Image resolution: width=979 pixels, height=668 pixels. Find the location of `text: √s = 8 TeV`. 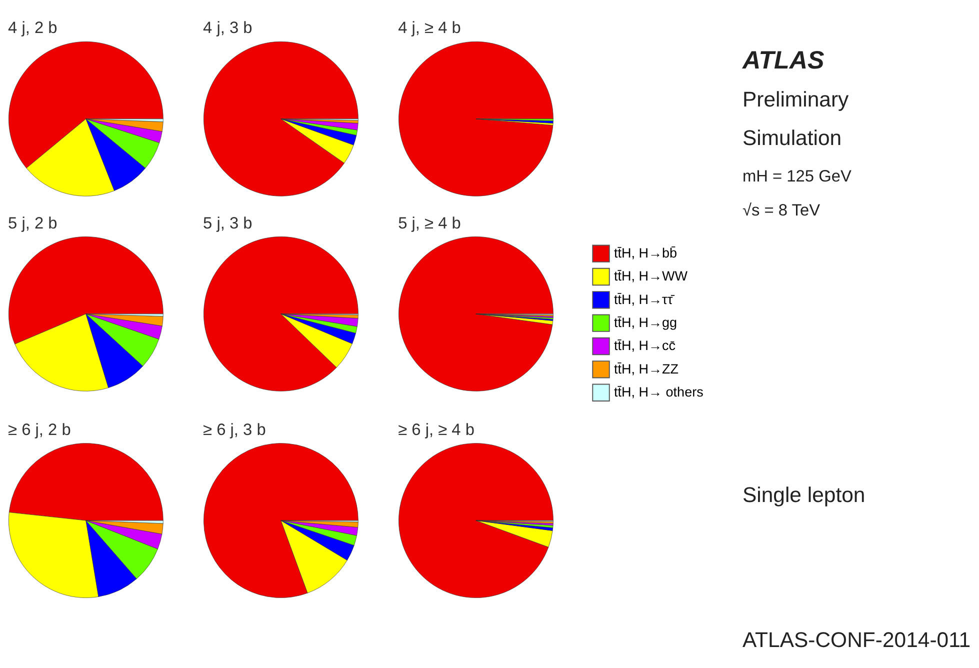

text: √s = 8 TeV is located at coordinates (781, 210).